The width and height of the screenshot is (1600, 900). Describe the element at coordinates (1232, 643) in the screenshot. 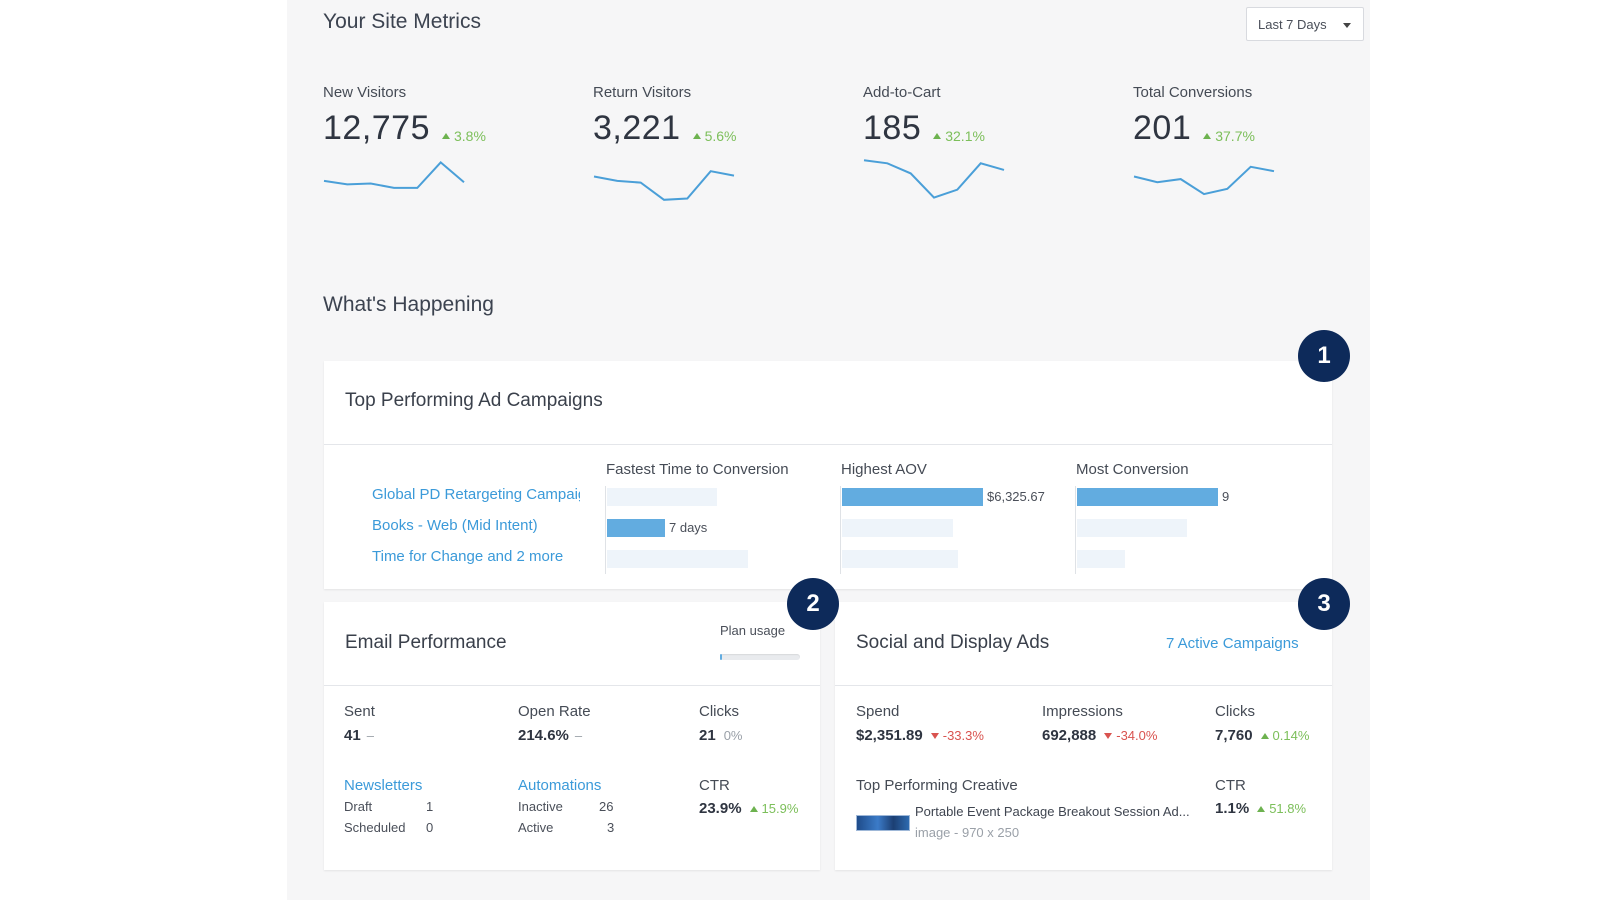

I see `active-campaigns-link: 7 Active Campaigns` at that location.